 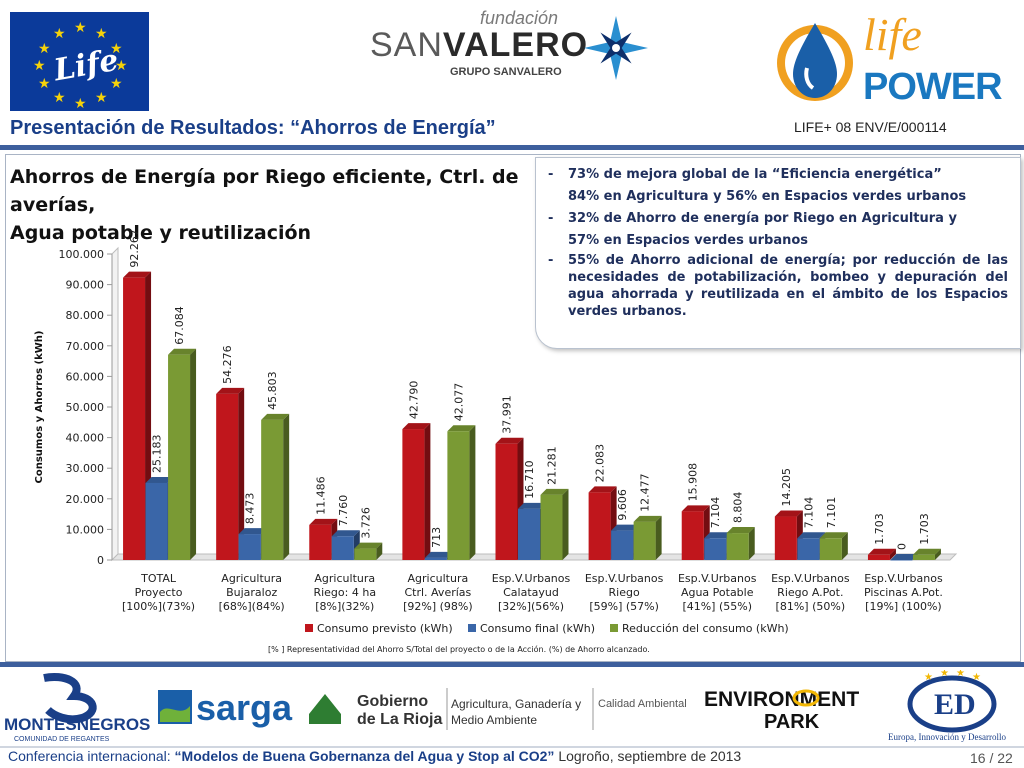 What do you see at coordinates (516, 704) in the screenshot?
I see `agri-text: Agricultura, Ganadería y` at bounding box center [516, 704].